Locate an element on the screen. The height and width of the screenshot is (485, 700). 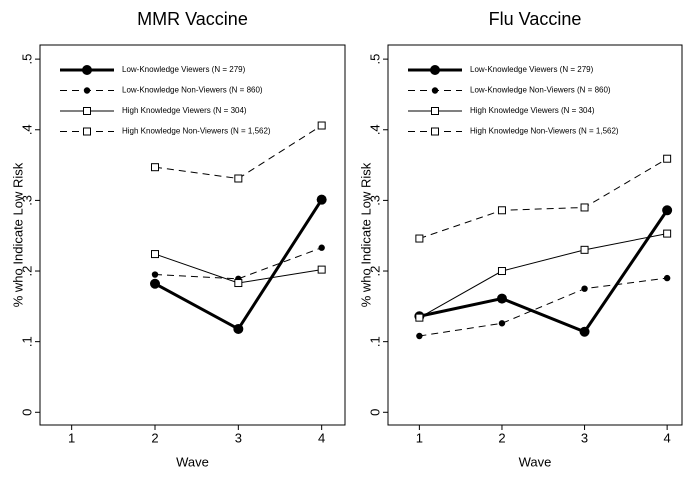
chart-title: Flu Vaccine is located at coordinates (535, 19).